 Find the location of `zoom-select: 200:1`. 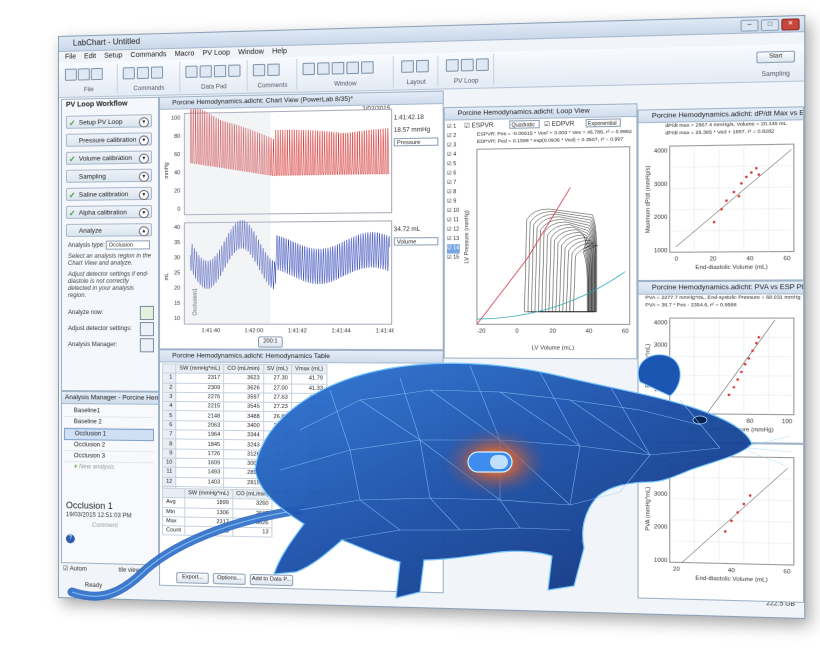

zoom-select: 200:1 is located at coordinates (270, 341).